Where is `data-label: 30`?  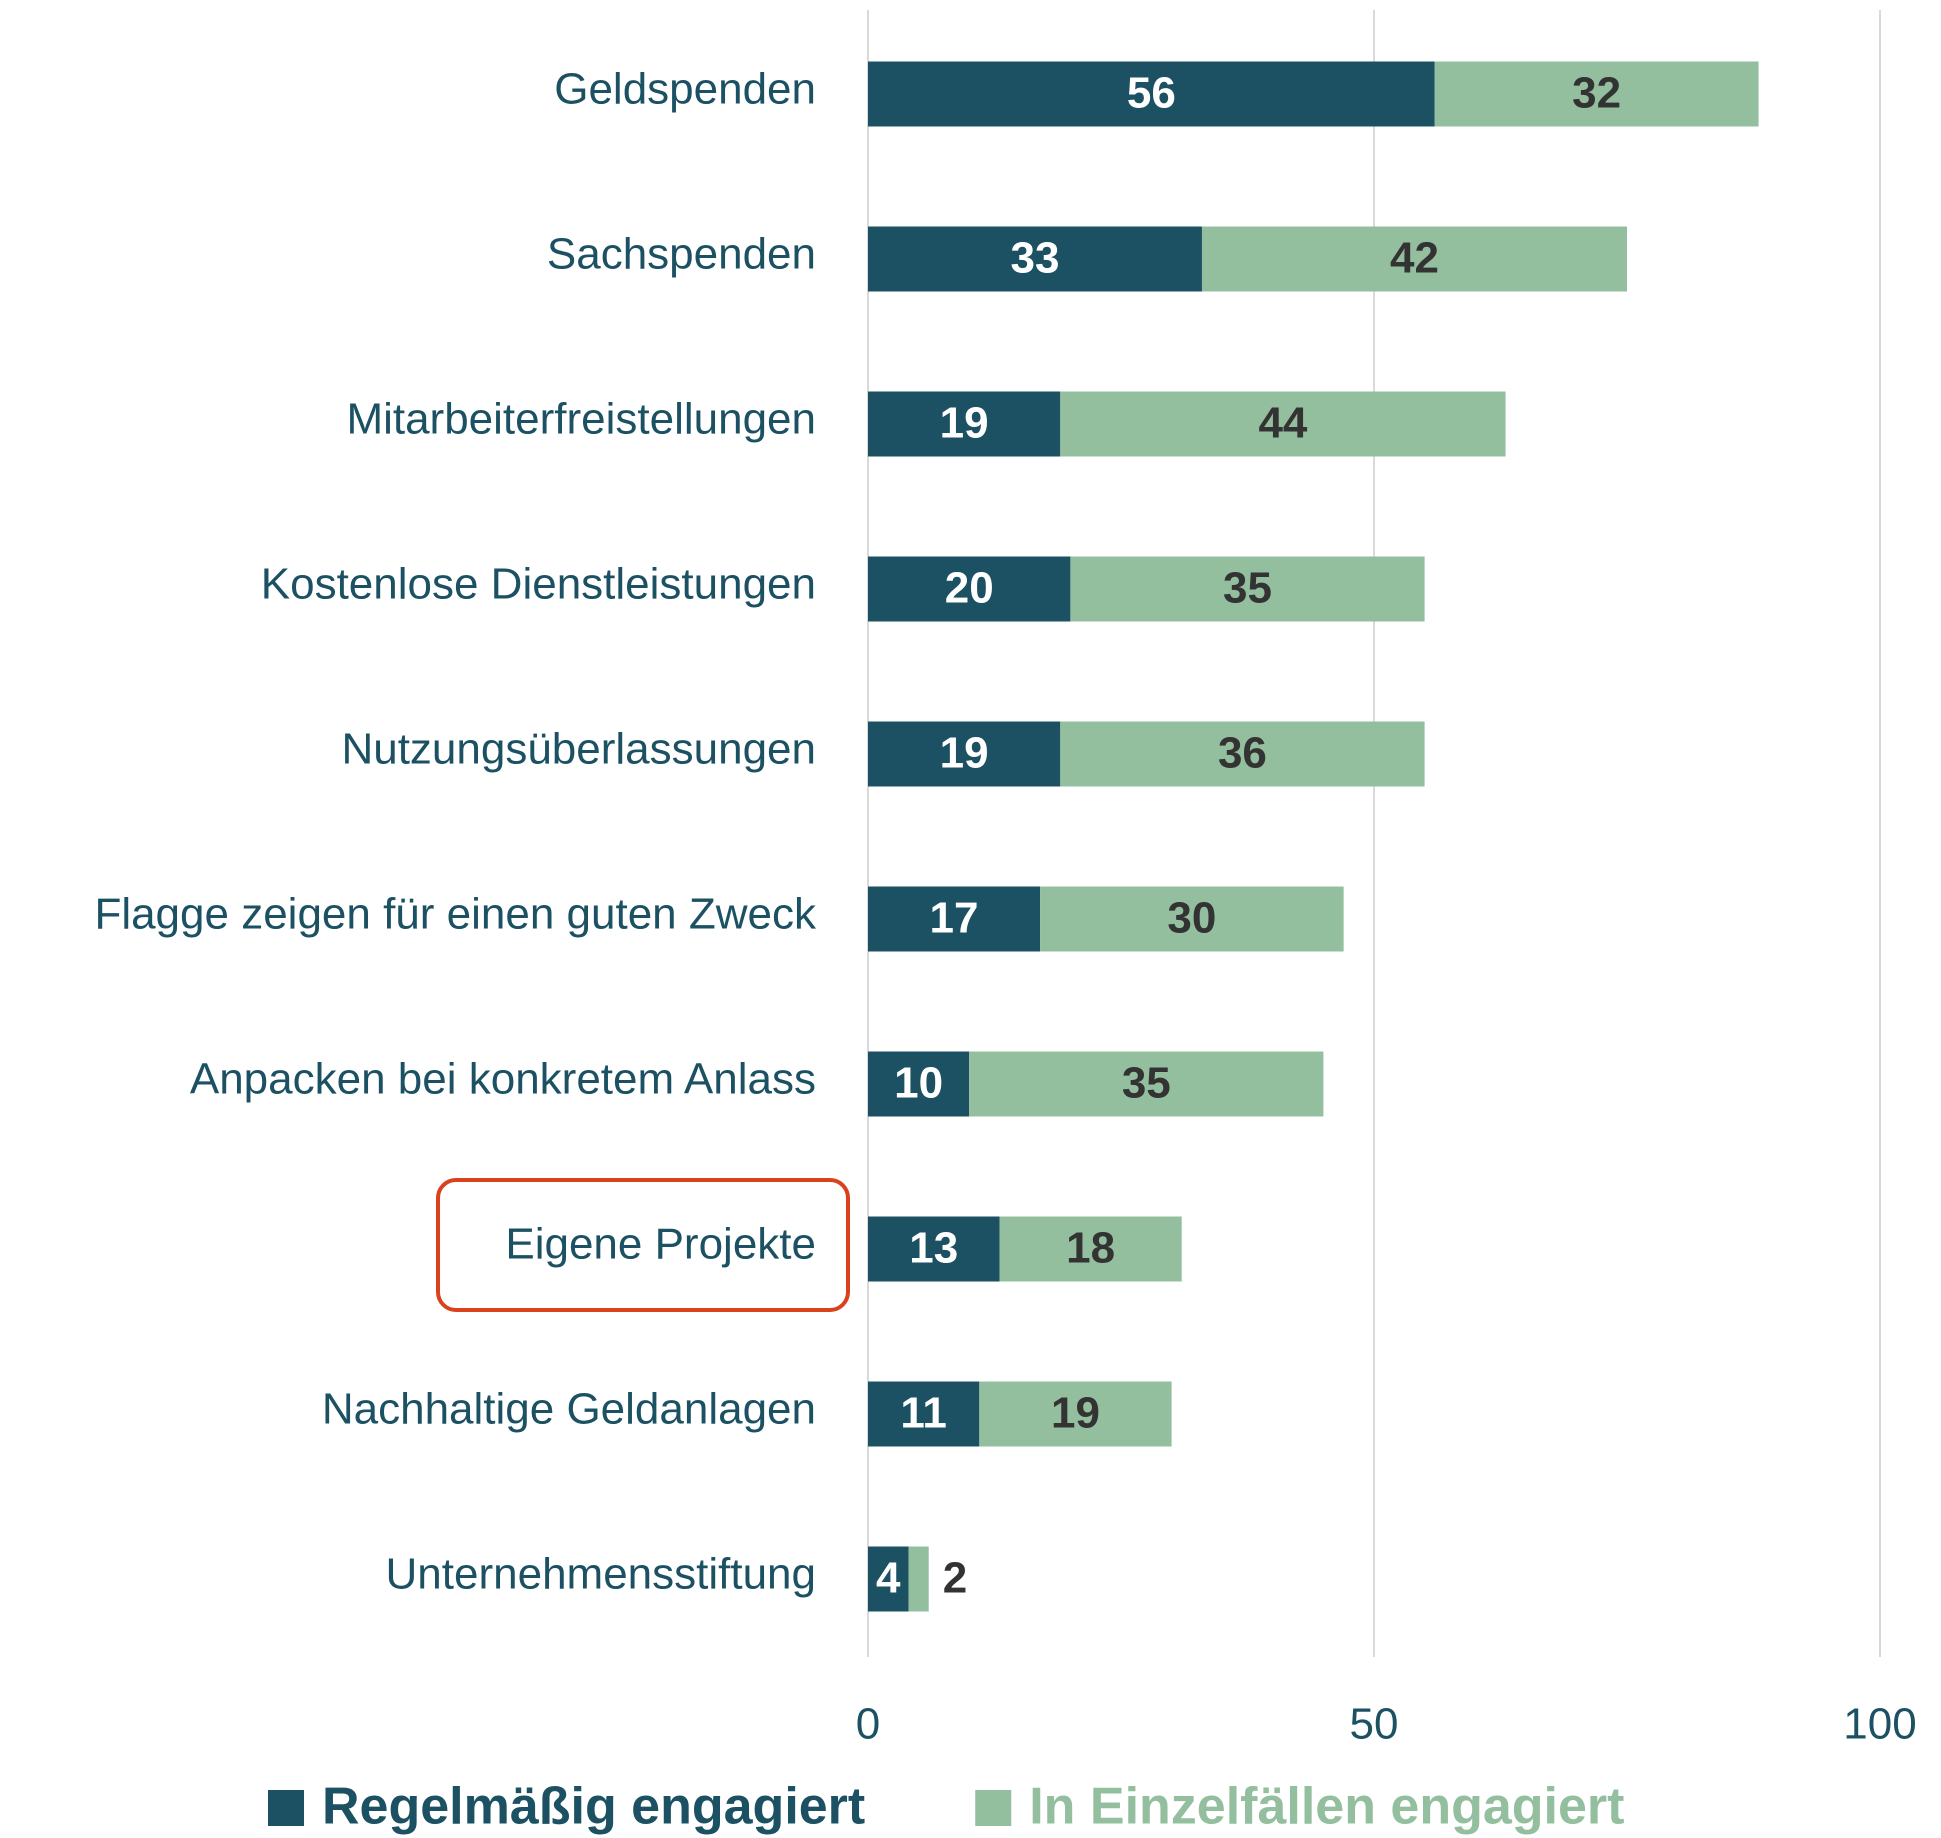 data-label: 30 is located at coordinates (1191, 918).